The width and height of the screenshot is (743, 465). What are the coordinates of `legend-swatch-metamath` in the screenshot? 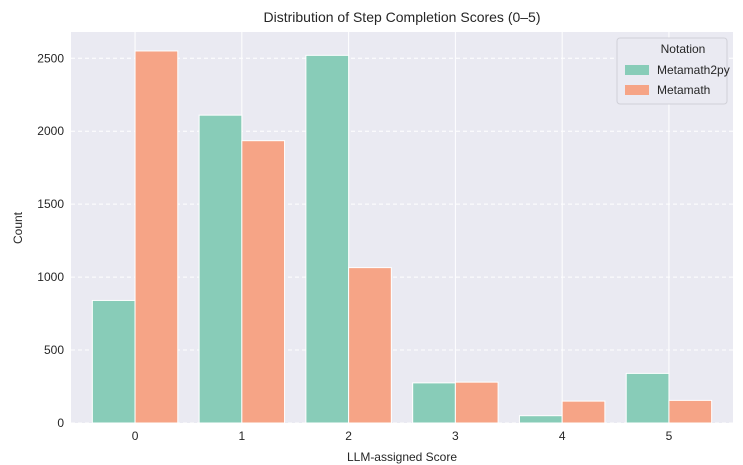 It's located at (637, 90).